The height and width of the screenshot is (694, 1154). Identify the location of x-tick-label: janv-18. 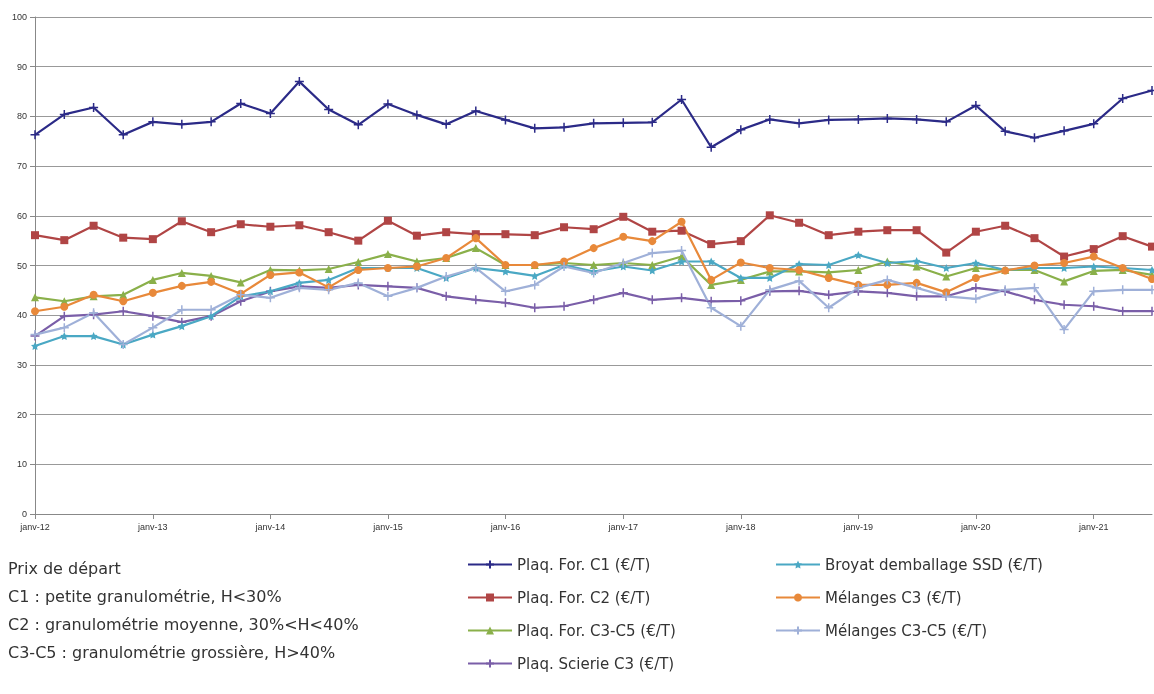
(740, 526).